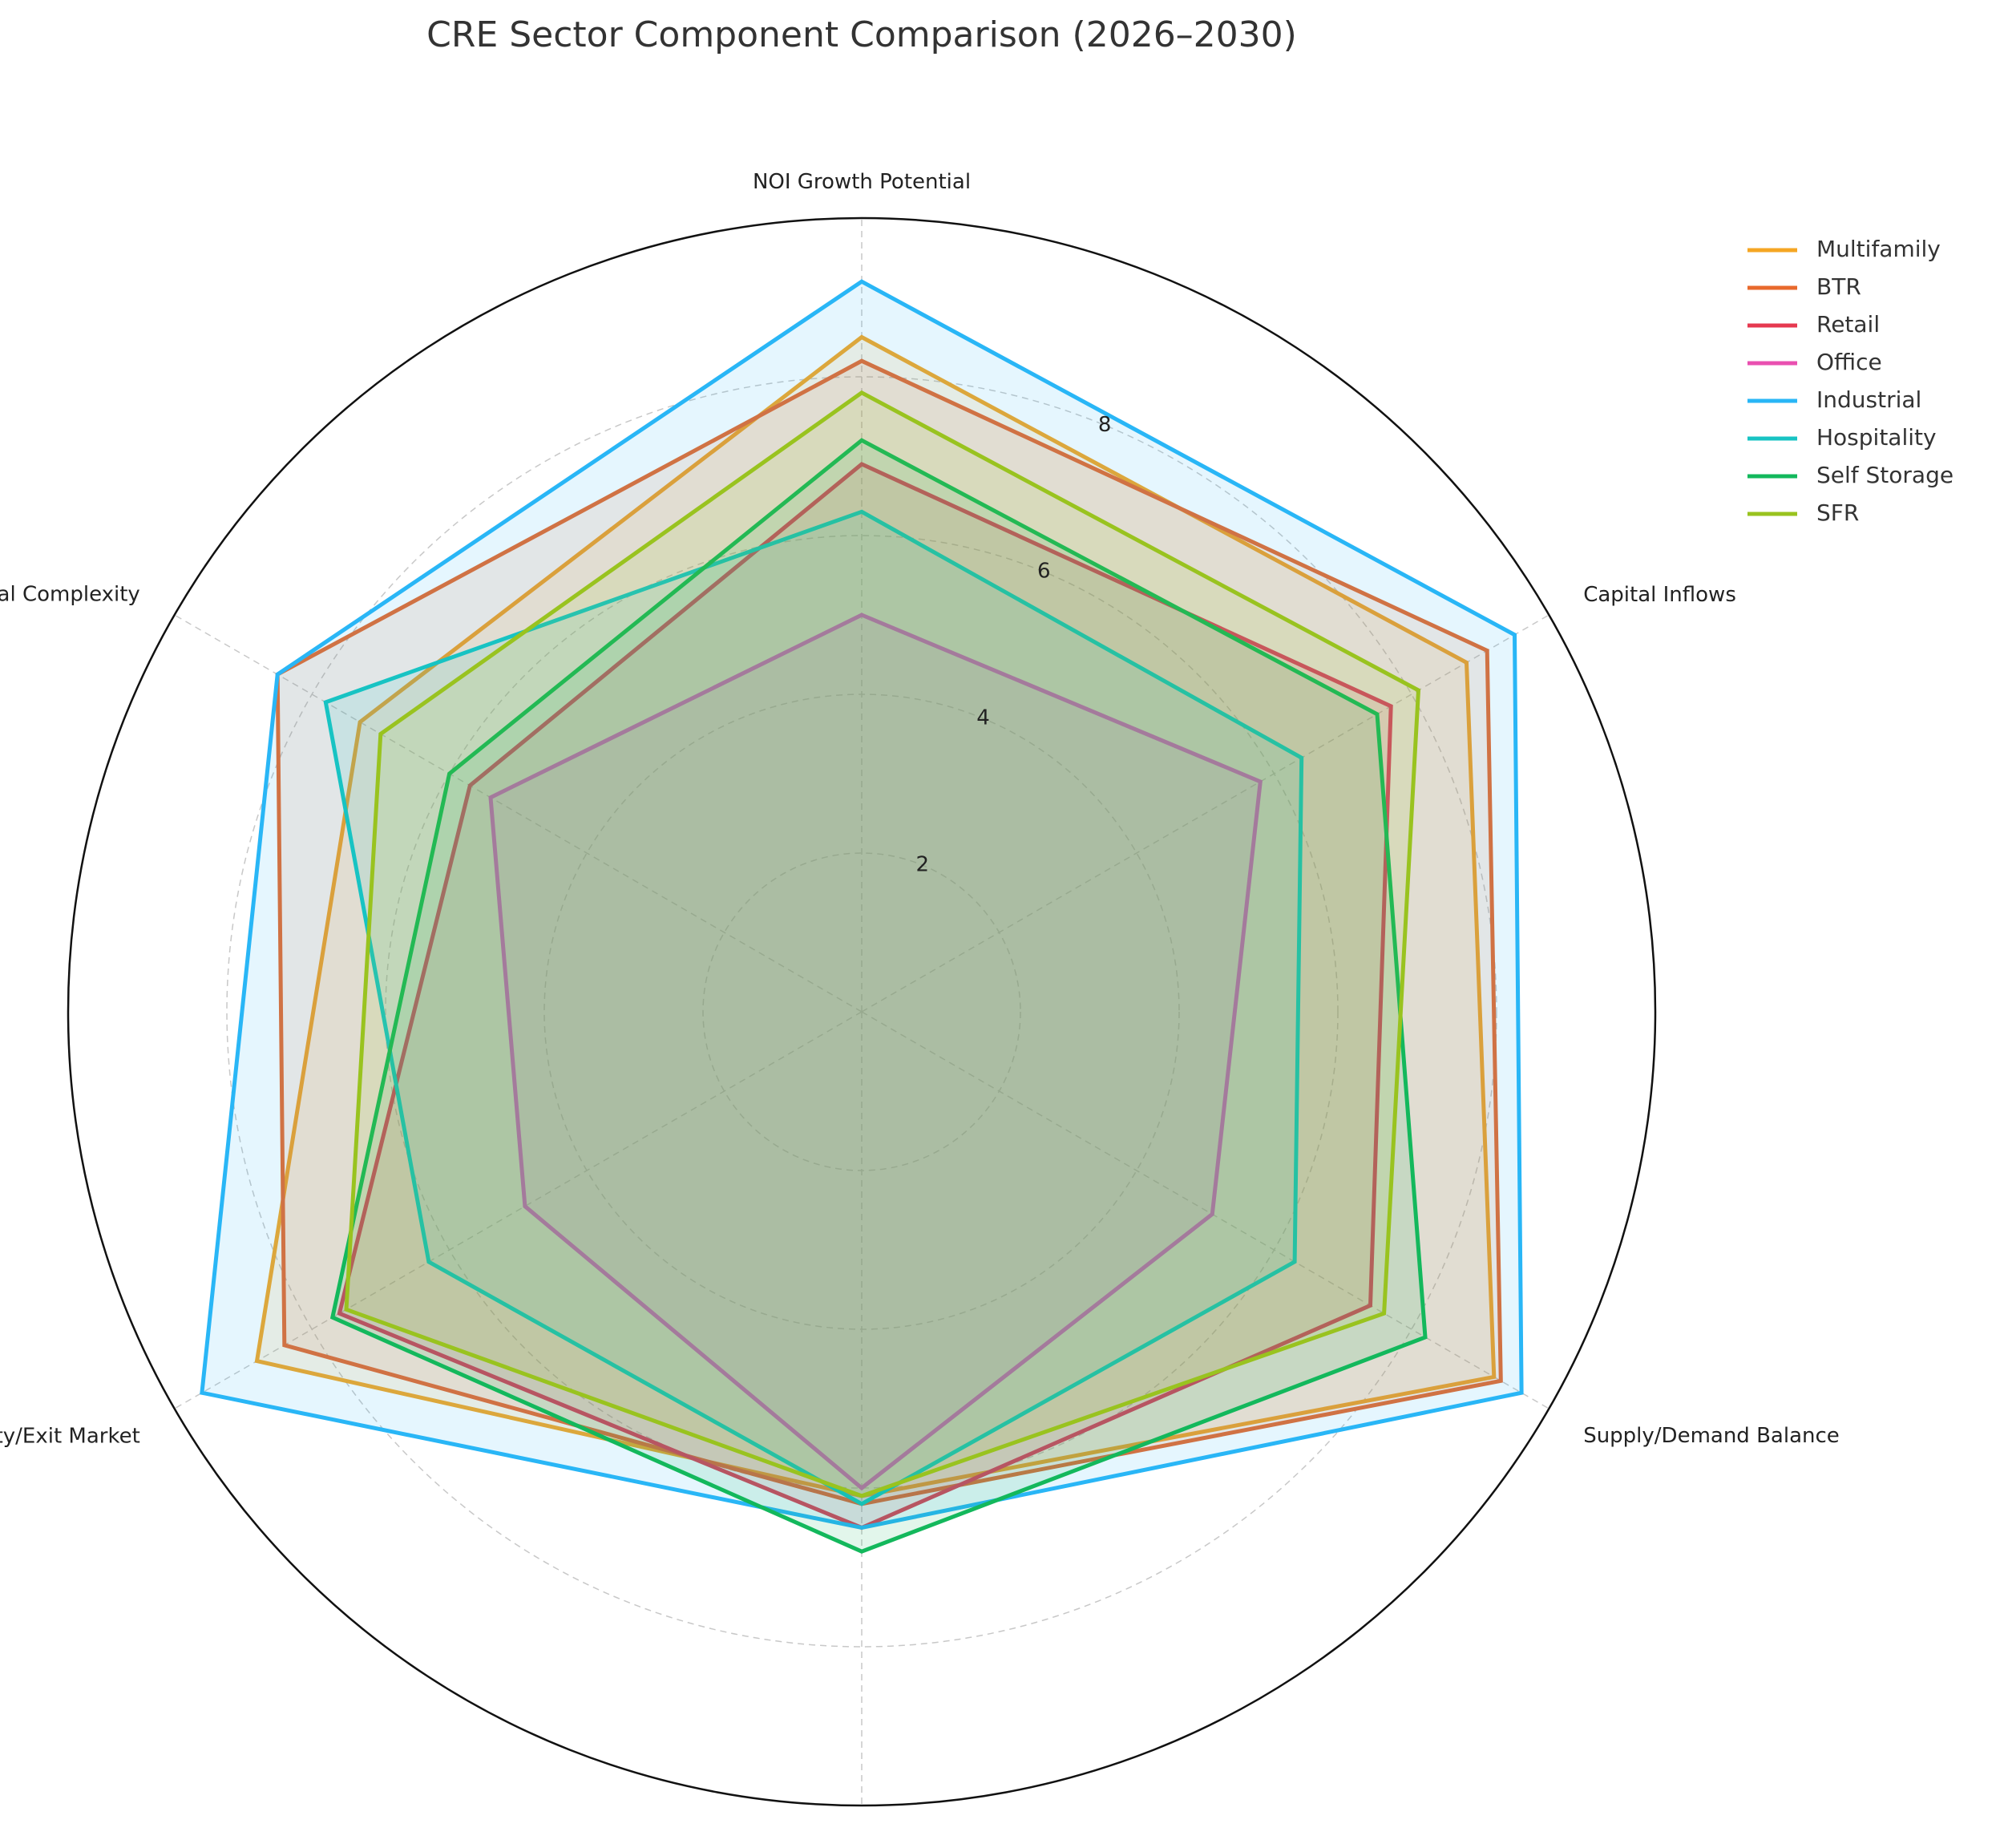 Image resolution: width=2004 pixels, height=1848 pixels. Describe the element at coordinates (1014, 645) in the screenshot. I see `radial-tick-labels: 2 4 6 8` at that location.